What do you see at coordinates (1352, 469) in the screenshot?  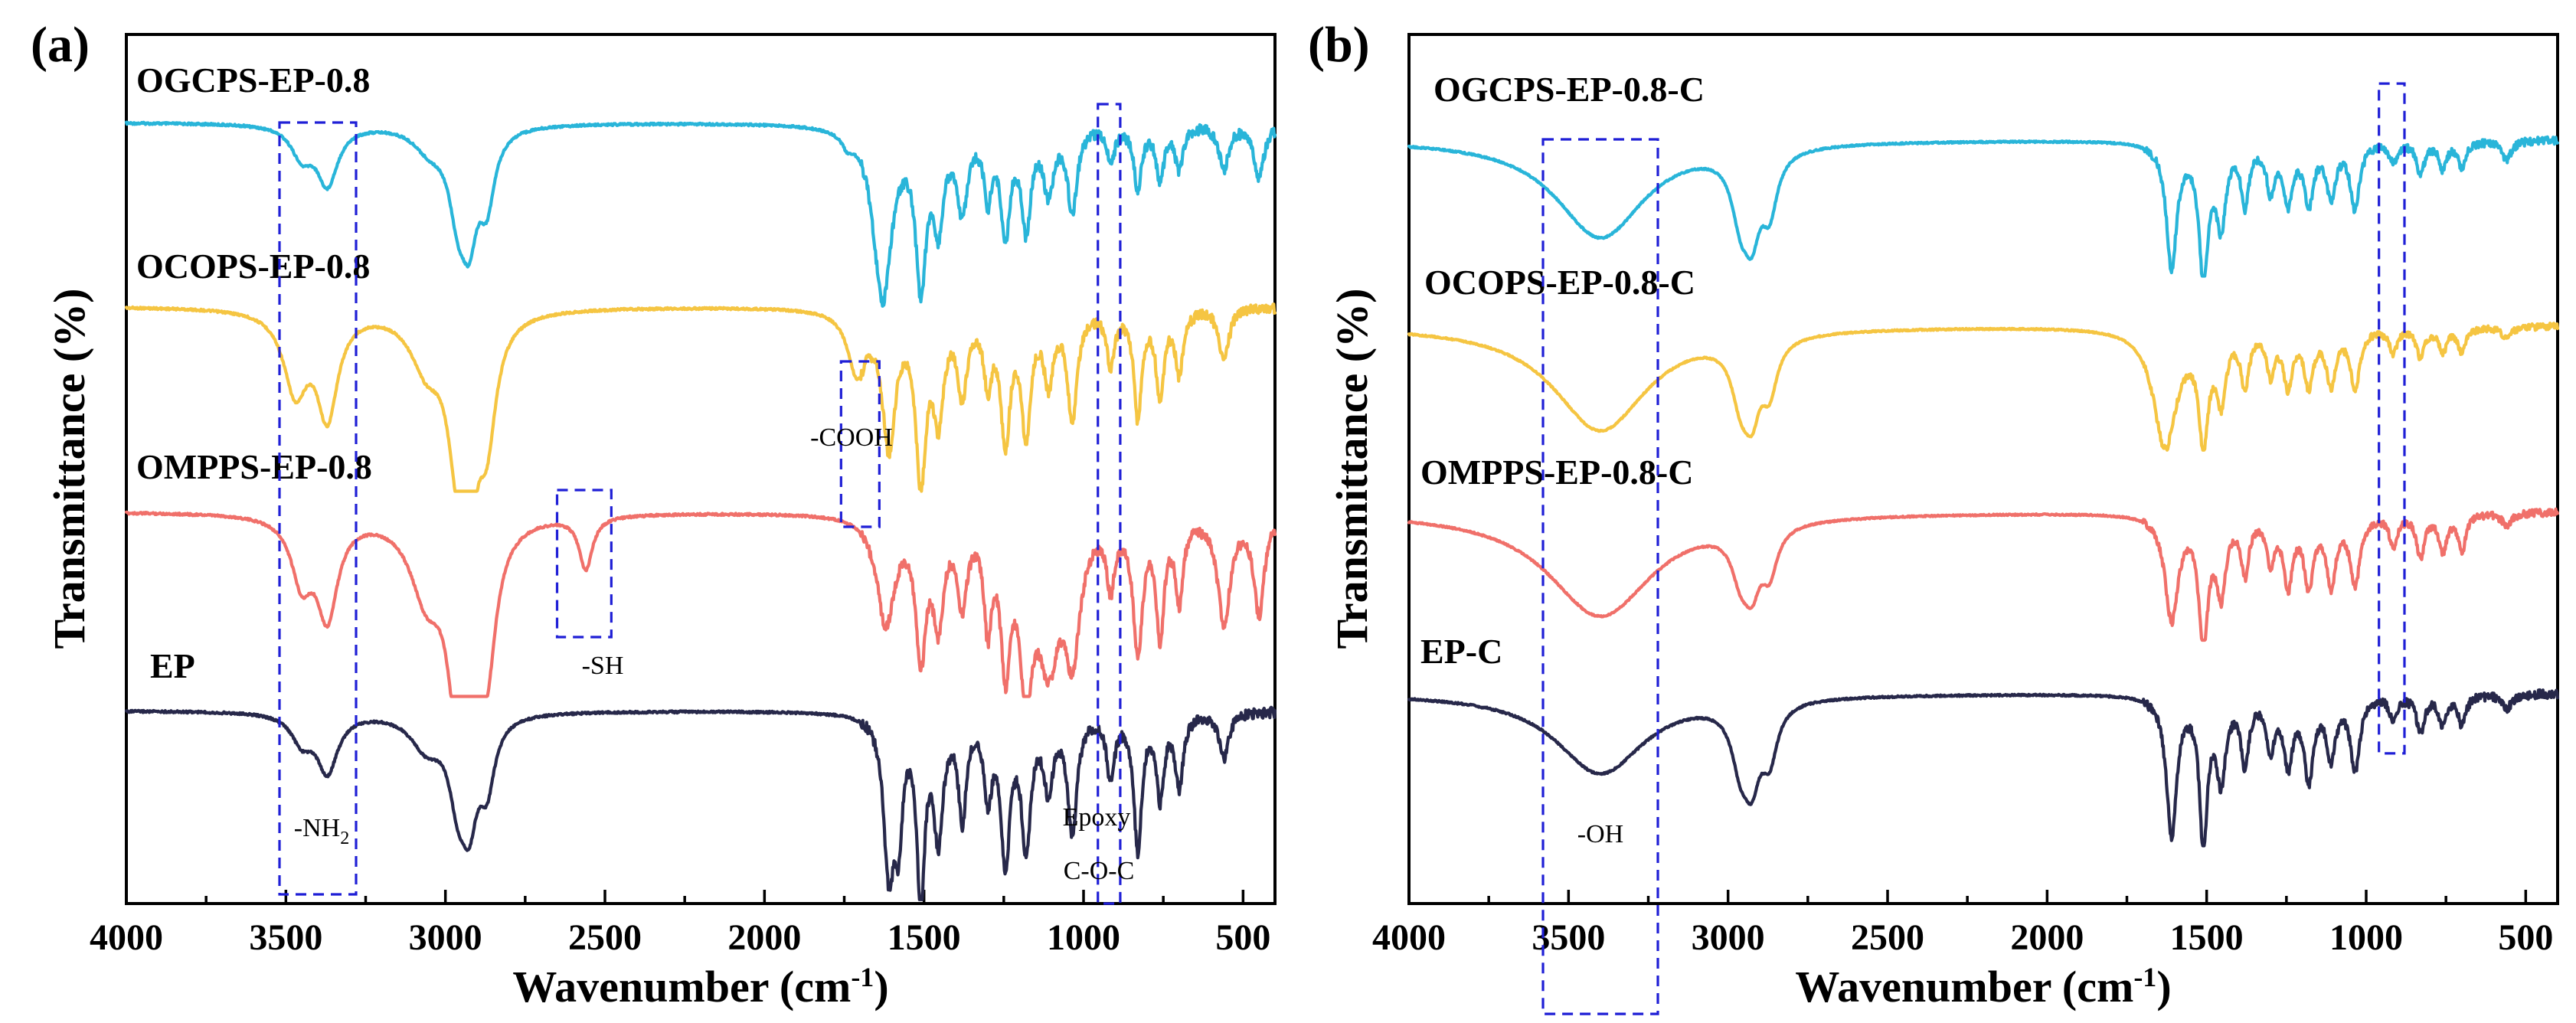 I see `panel-b-y-axis-label: Transmittance (%)` at bounding box center [1352, 469].